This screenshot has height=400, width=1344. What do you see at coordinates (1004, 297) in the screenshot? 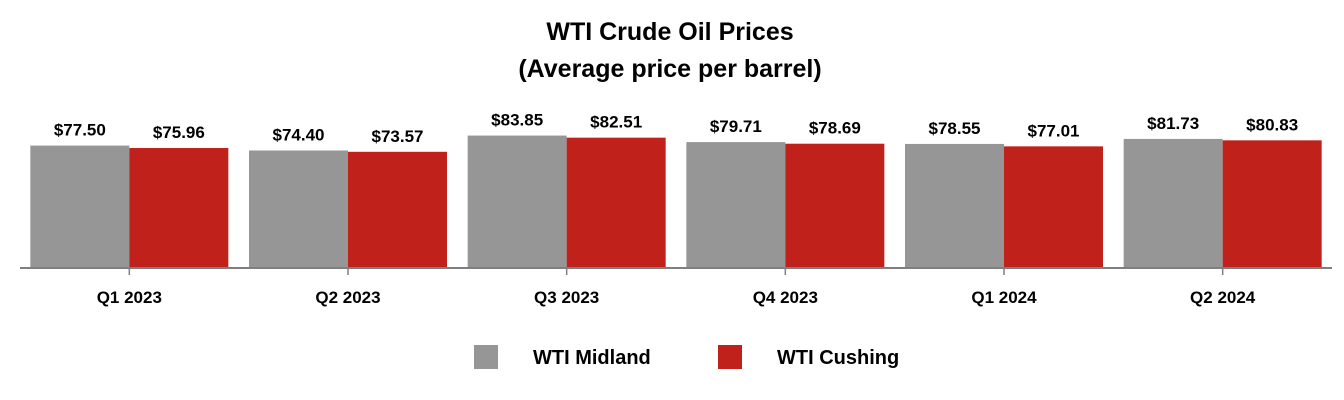
I see `x-tick-label: Q1 2024` at bounding box center [1004, 297].